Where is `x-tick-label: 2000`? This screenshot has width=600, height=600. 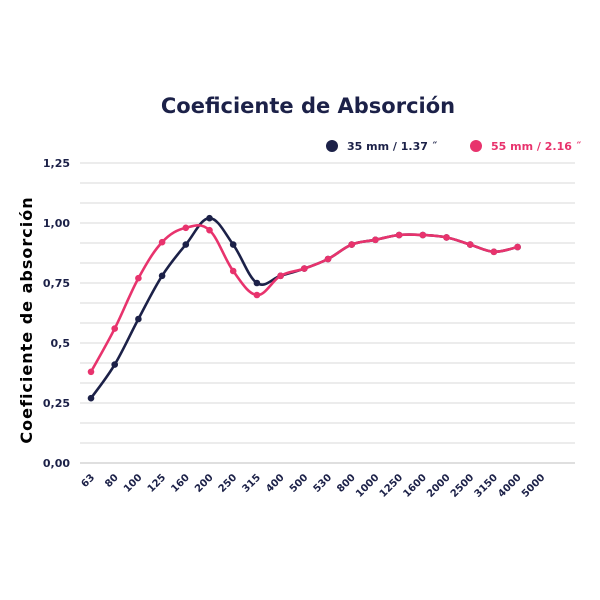
x-tick-label: 2000 is located at coordinates (438, 485).